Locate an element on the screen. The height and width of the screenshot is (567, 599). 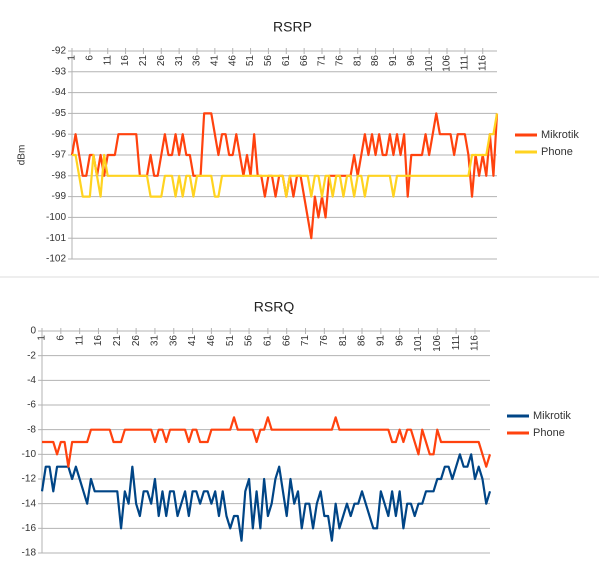
y-tick-label: -12 is located at coordinates (29, 479).